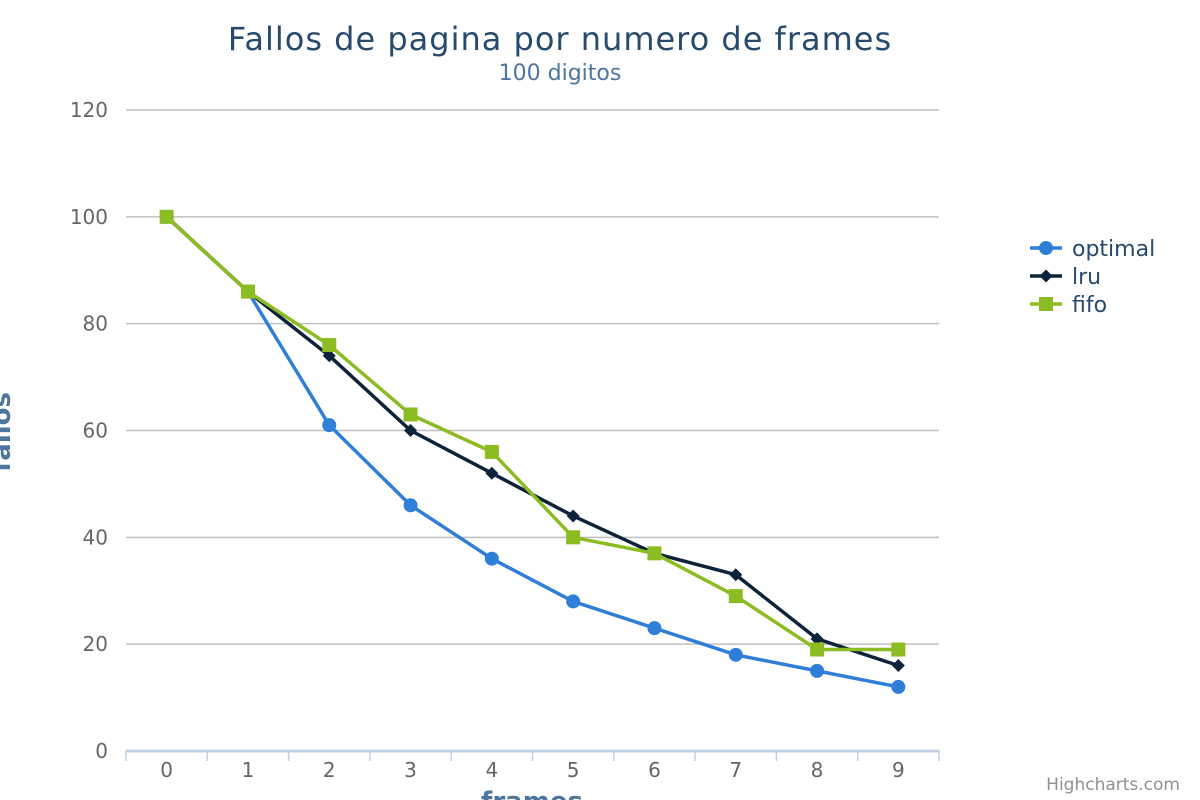 The height and width of the screenshot is (800, 1200). What do you see at coordinates (410, 770) in the screenshot?
I see `x-tick-label: 3` at bounding box center [410, 770].